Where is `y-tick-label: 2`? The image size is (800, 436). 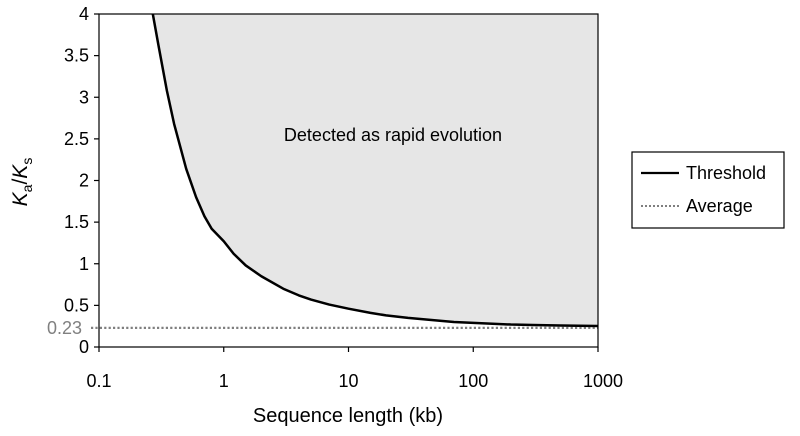 y-tick-label: 2 is located at coordinates (84, 181).